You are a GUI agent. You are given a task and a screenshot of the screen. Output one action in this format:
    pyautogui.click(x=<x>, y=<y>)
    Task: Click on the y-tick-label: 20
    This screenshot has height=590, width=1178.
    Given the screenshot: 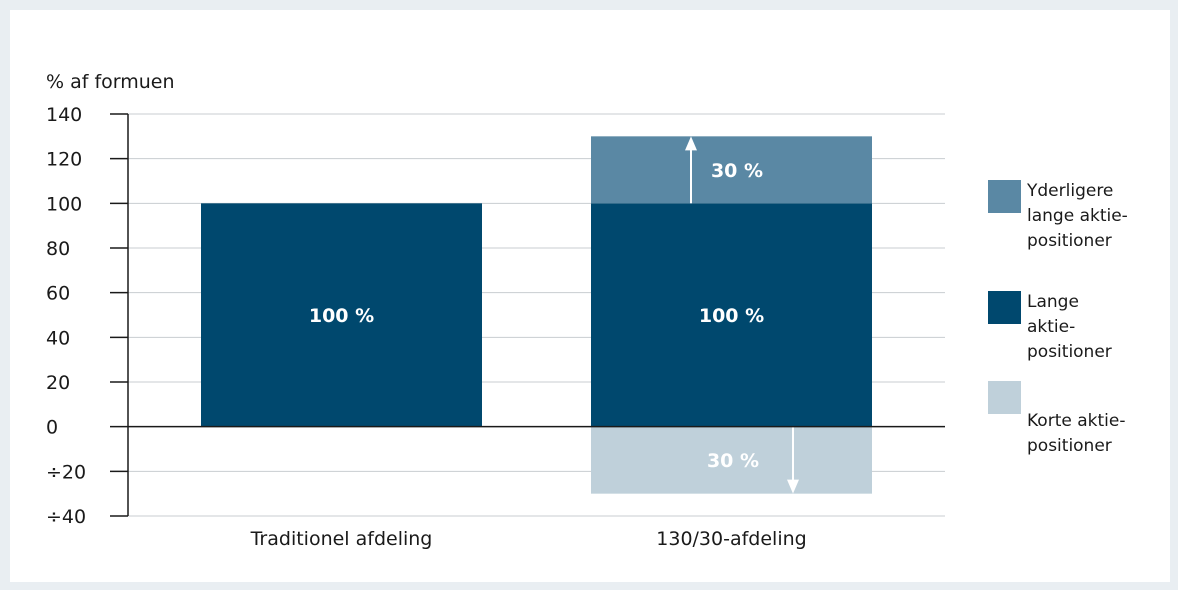 What is the action you would take?
    pyautogui.click(x=58, y=383)
    